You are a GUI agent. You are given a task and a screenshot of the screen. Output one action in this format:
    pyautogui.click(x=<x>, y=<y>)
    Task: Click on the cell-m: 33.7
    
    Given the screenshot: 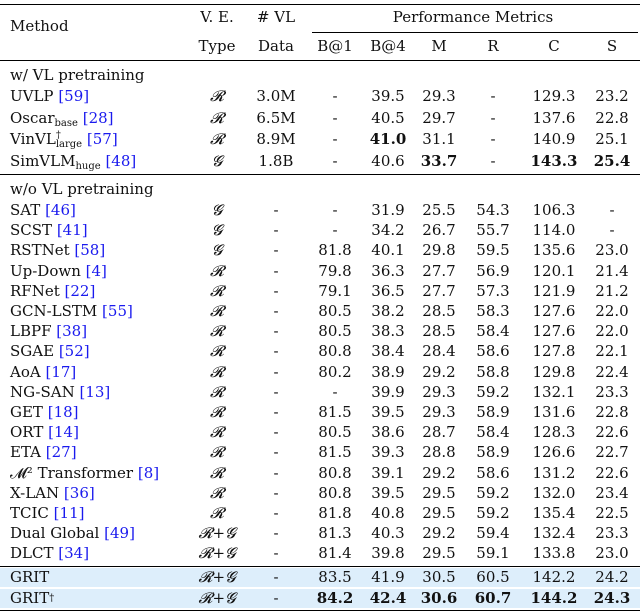 What is the action you would take?
    pyautogui.click(x=439, y=160)
    